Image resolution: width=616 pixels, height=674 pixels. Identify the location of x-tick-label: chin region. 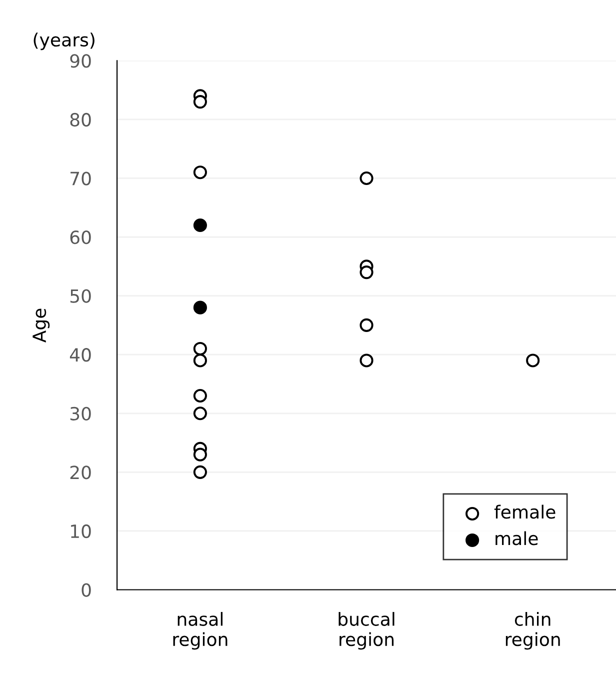
(533, 631).